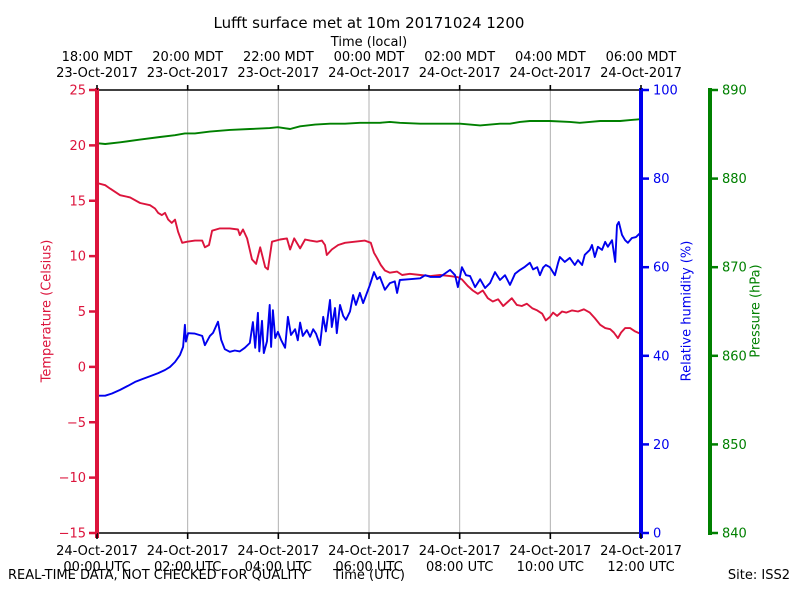 This screenshot has width=800, height=600. I want to click on humidity-axis-label: Relative humidity (%), so click(687, 311).